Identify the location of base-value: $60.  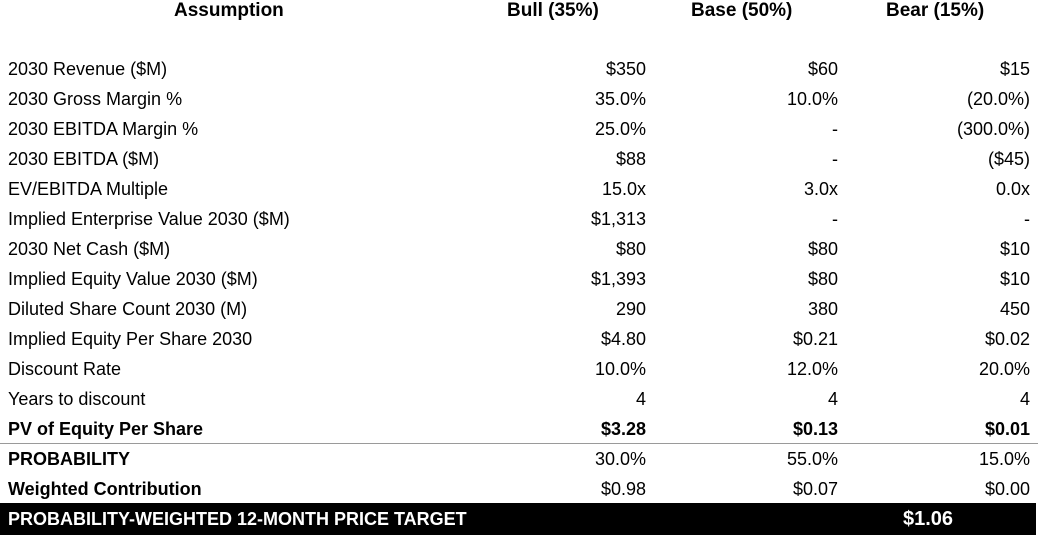
(822, 69).